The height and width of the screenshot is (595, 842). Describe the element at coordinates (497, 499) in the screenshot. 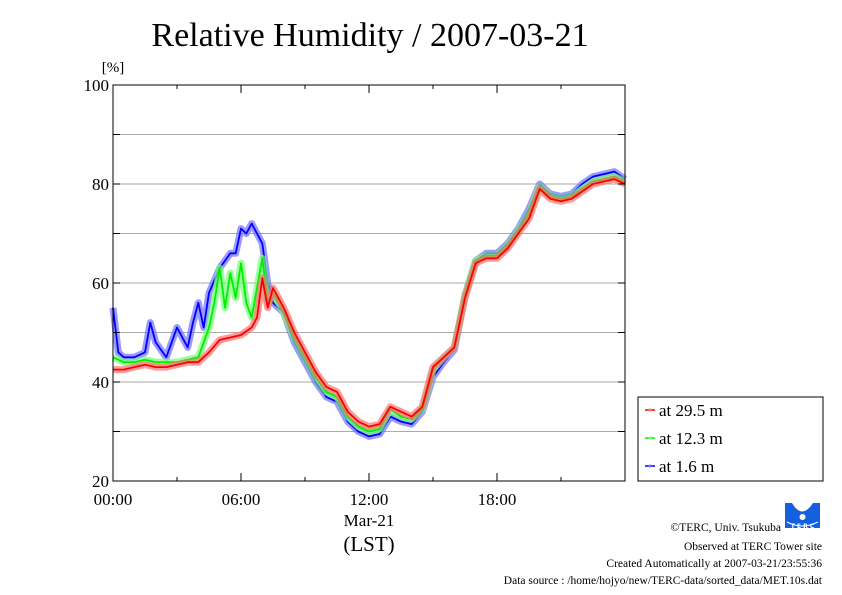

I see `x-tick-label: 18:00` at that location.